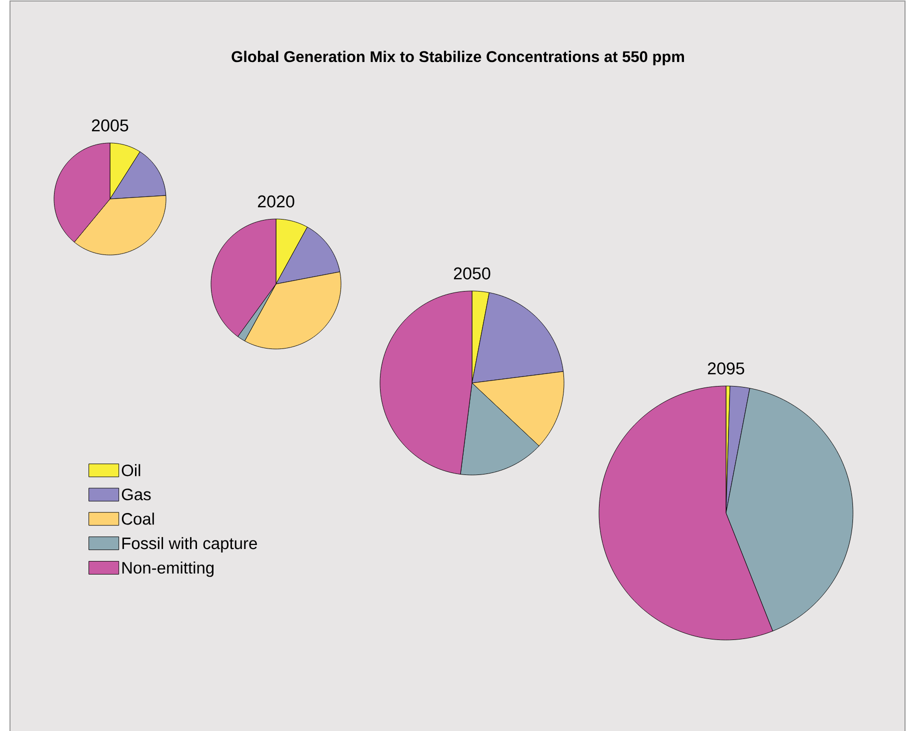 Image resolution: width=906 pixels, height=731 pixels. Describe the element at coordinates (472, 273) in the screenshot. I see `chart-title: 2050` at that location.